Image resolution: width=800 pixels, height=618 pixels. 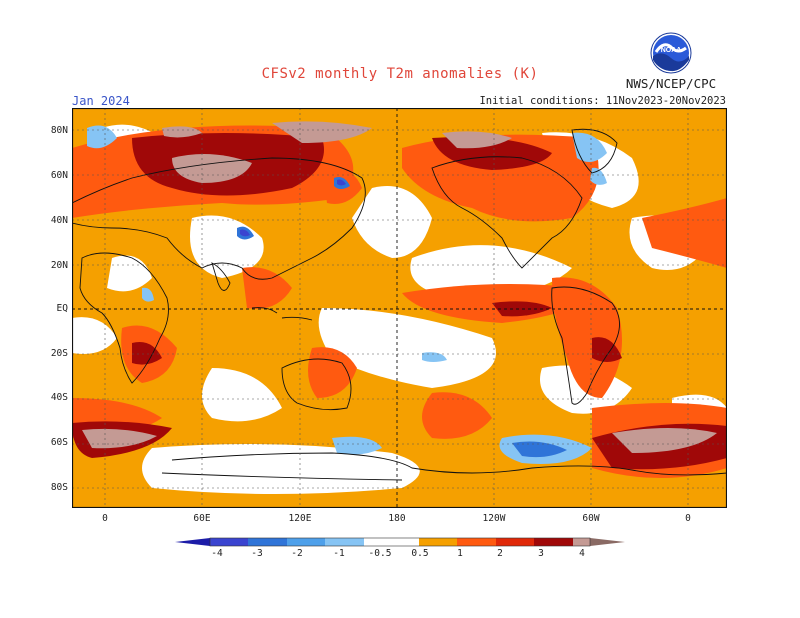 I want to click on lon-label-60w: 60W, so click(x=591, y=518).